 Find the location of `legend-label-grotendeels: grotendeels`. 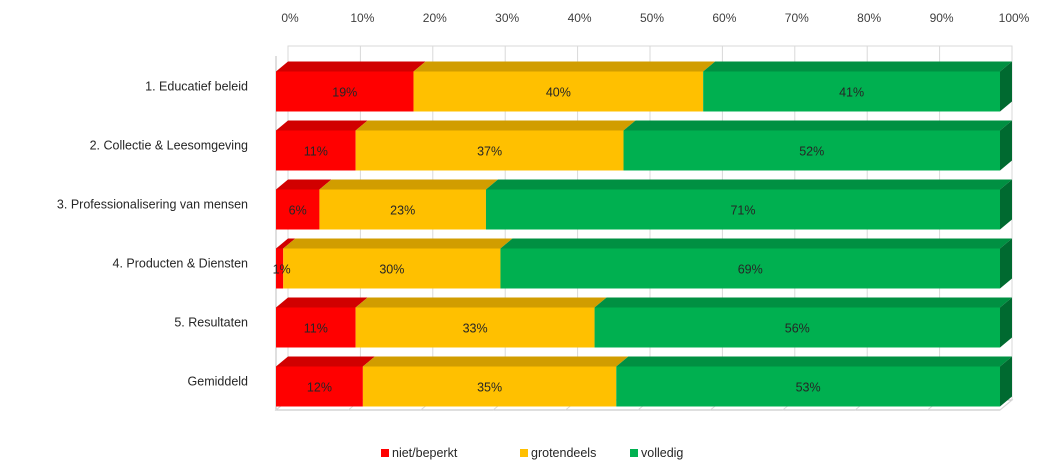

legend-label-grotendeels: grotendeels is located at coordinates (563, 453).